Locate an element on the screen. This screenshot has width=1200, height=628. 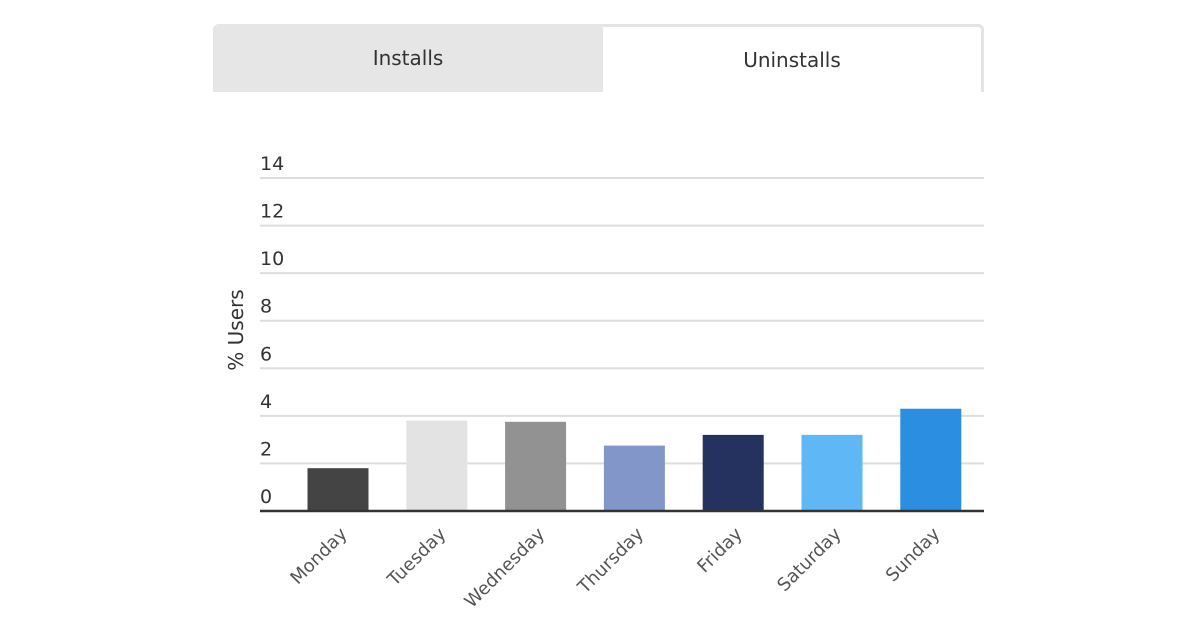
x-tick-label: Thursday is located at coordinates (610, 560).